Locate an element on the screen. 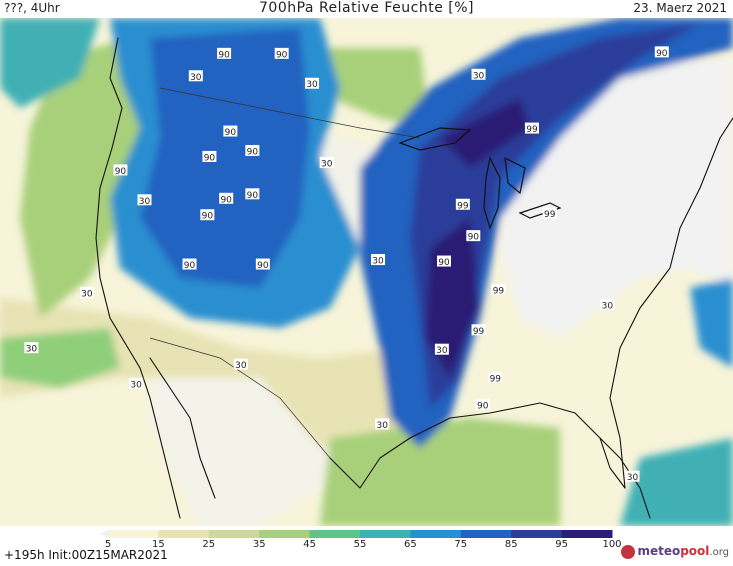 The width and height of the screenshot is (733, 566). colorbar: 5 15 25 35 45 55 65 75 85 95 100 is located at coordinates (361, 539).